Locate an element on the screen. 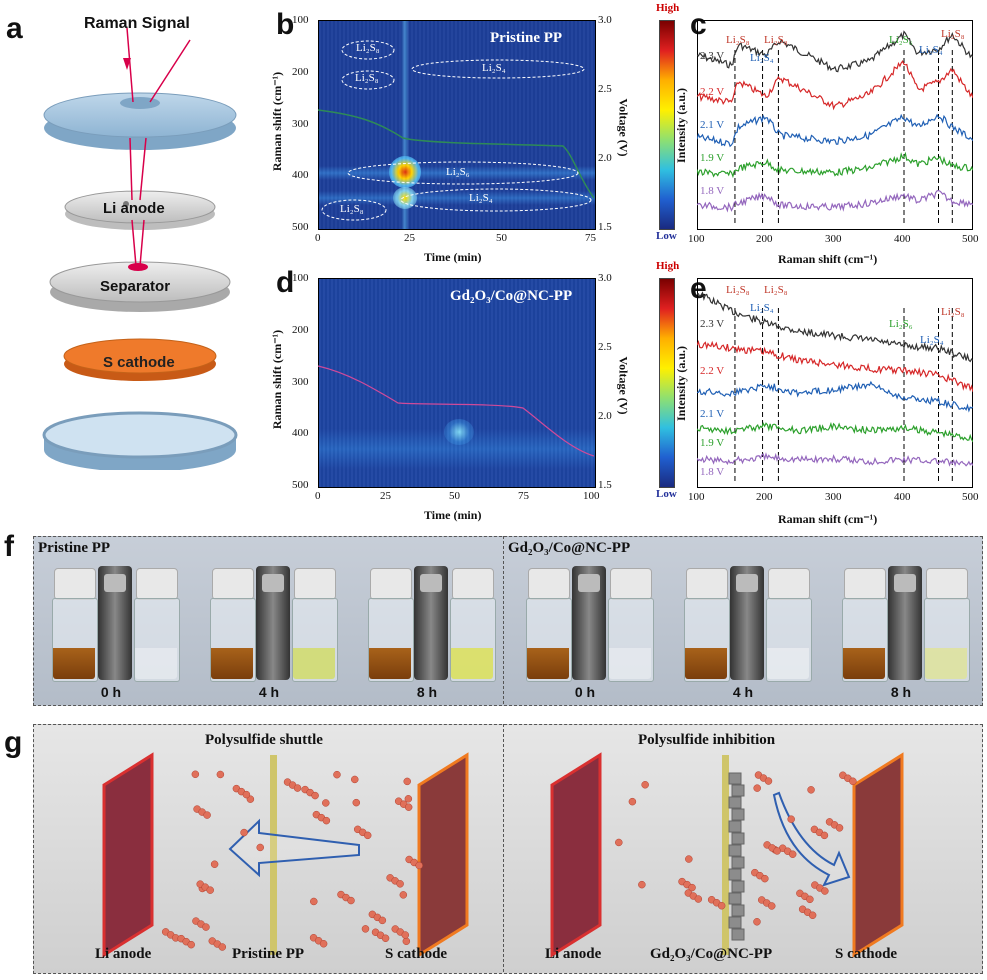 Image resolution: width=987 pixels, height=980 pixels. li-anode-plate-left is located at coordinates (128, 855).